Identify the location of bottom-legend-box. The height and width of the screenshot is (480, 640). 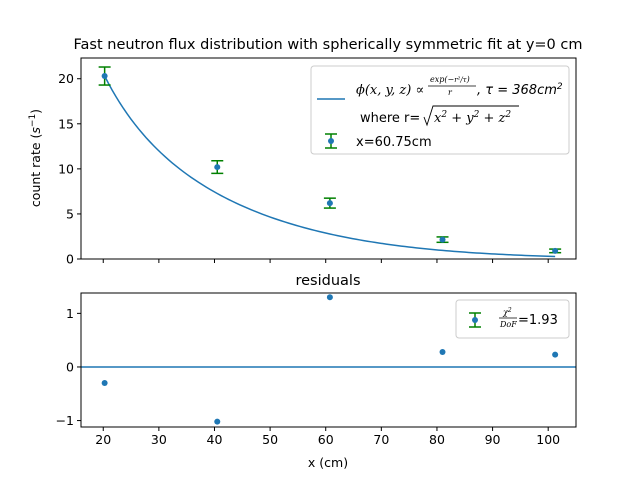
(512, 319).